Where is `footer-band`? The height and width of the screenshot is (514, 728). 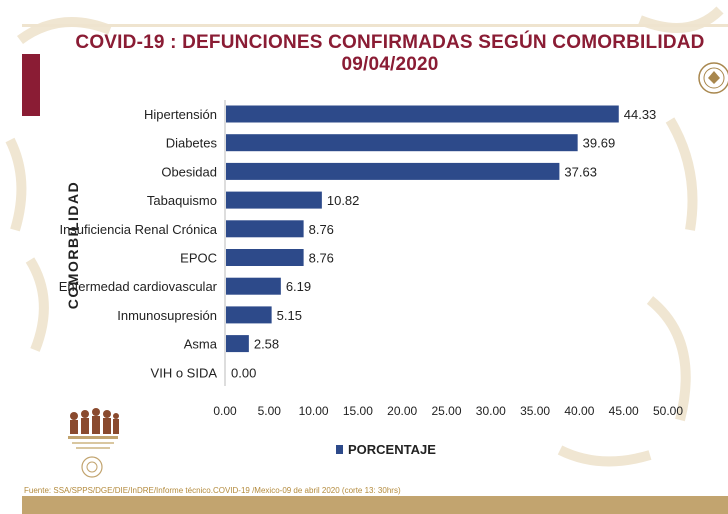
footer-band is located at coordinates (375, 505).